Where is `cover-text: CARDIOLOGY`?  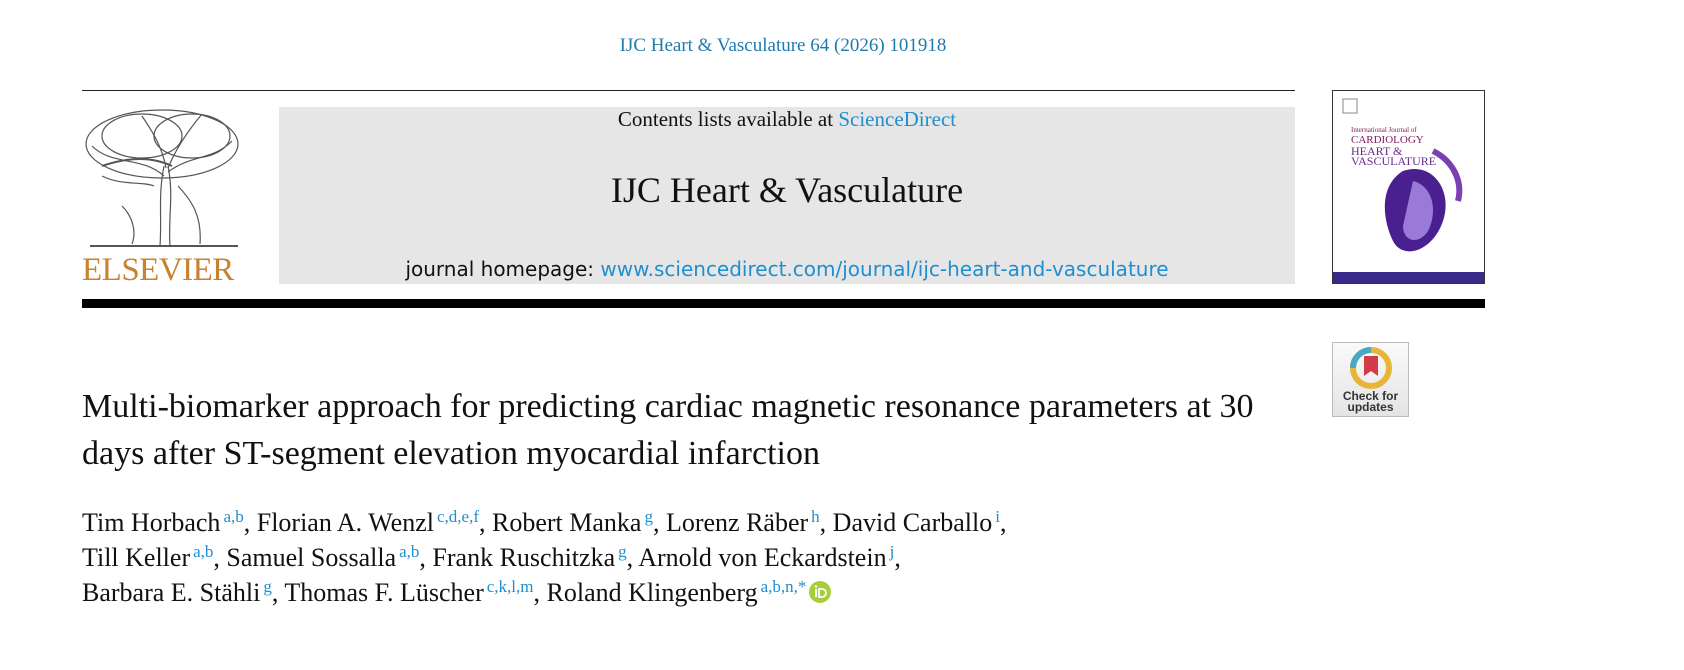 cover-text: CARDIOLOGY is located at coordinates (1387, 140).